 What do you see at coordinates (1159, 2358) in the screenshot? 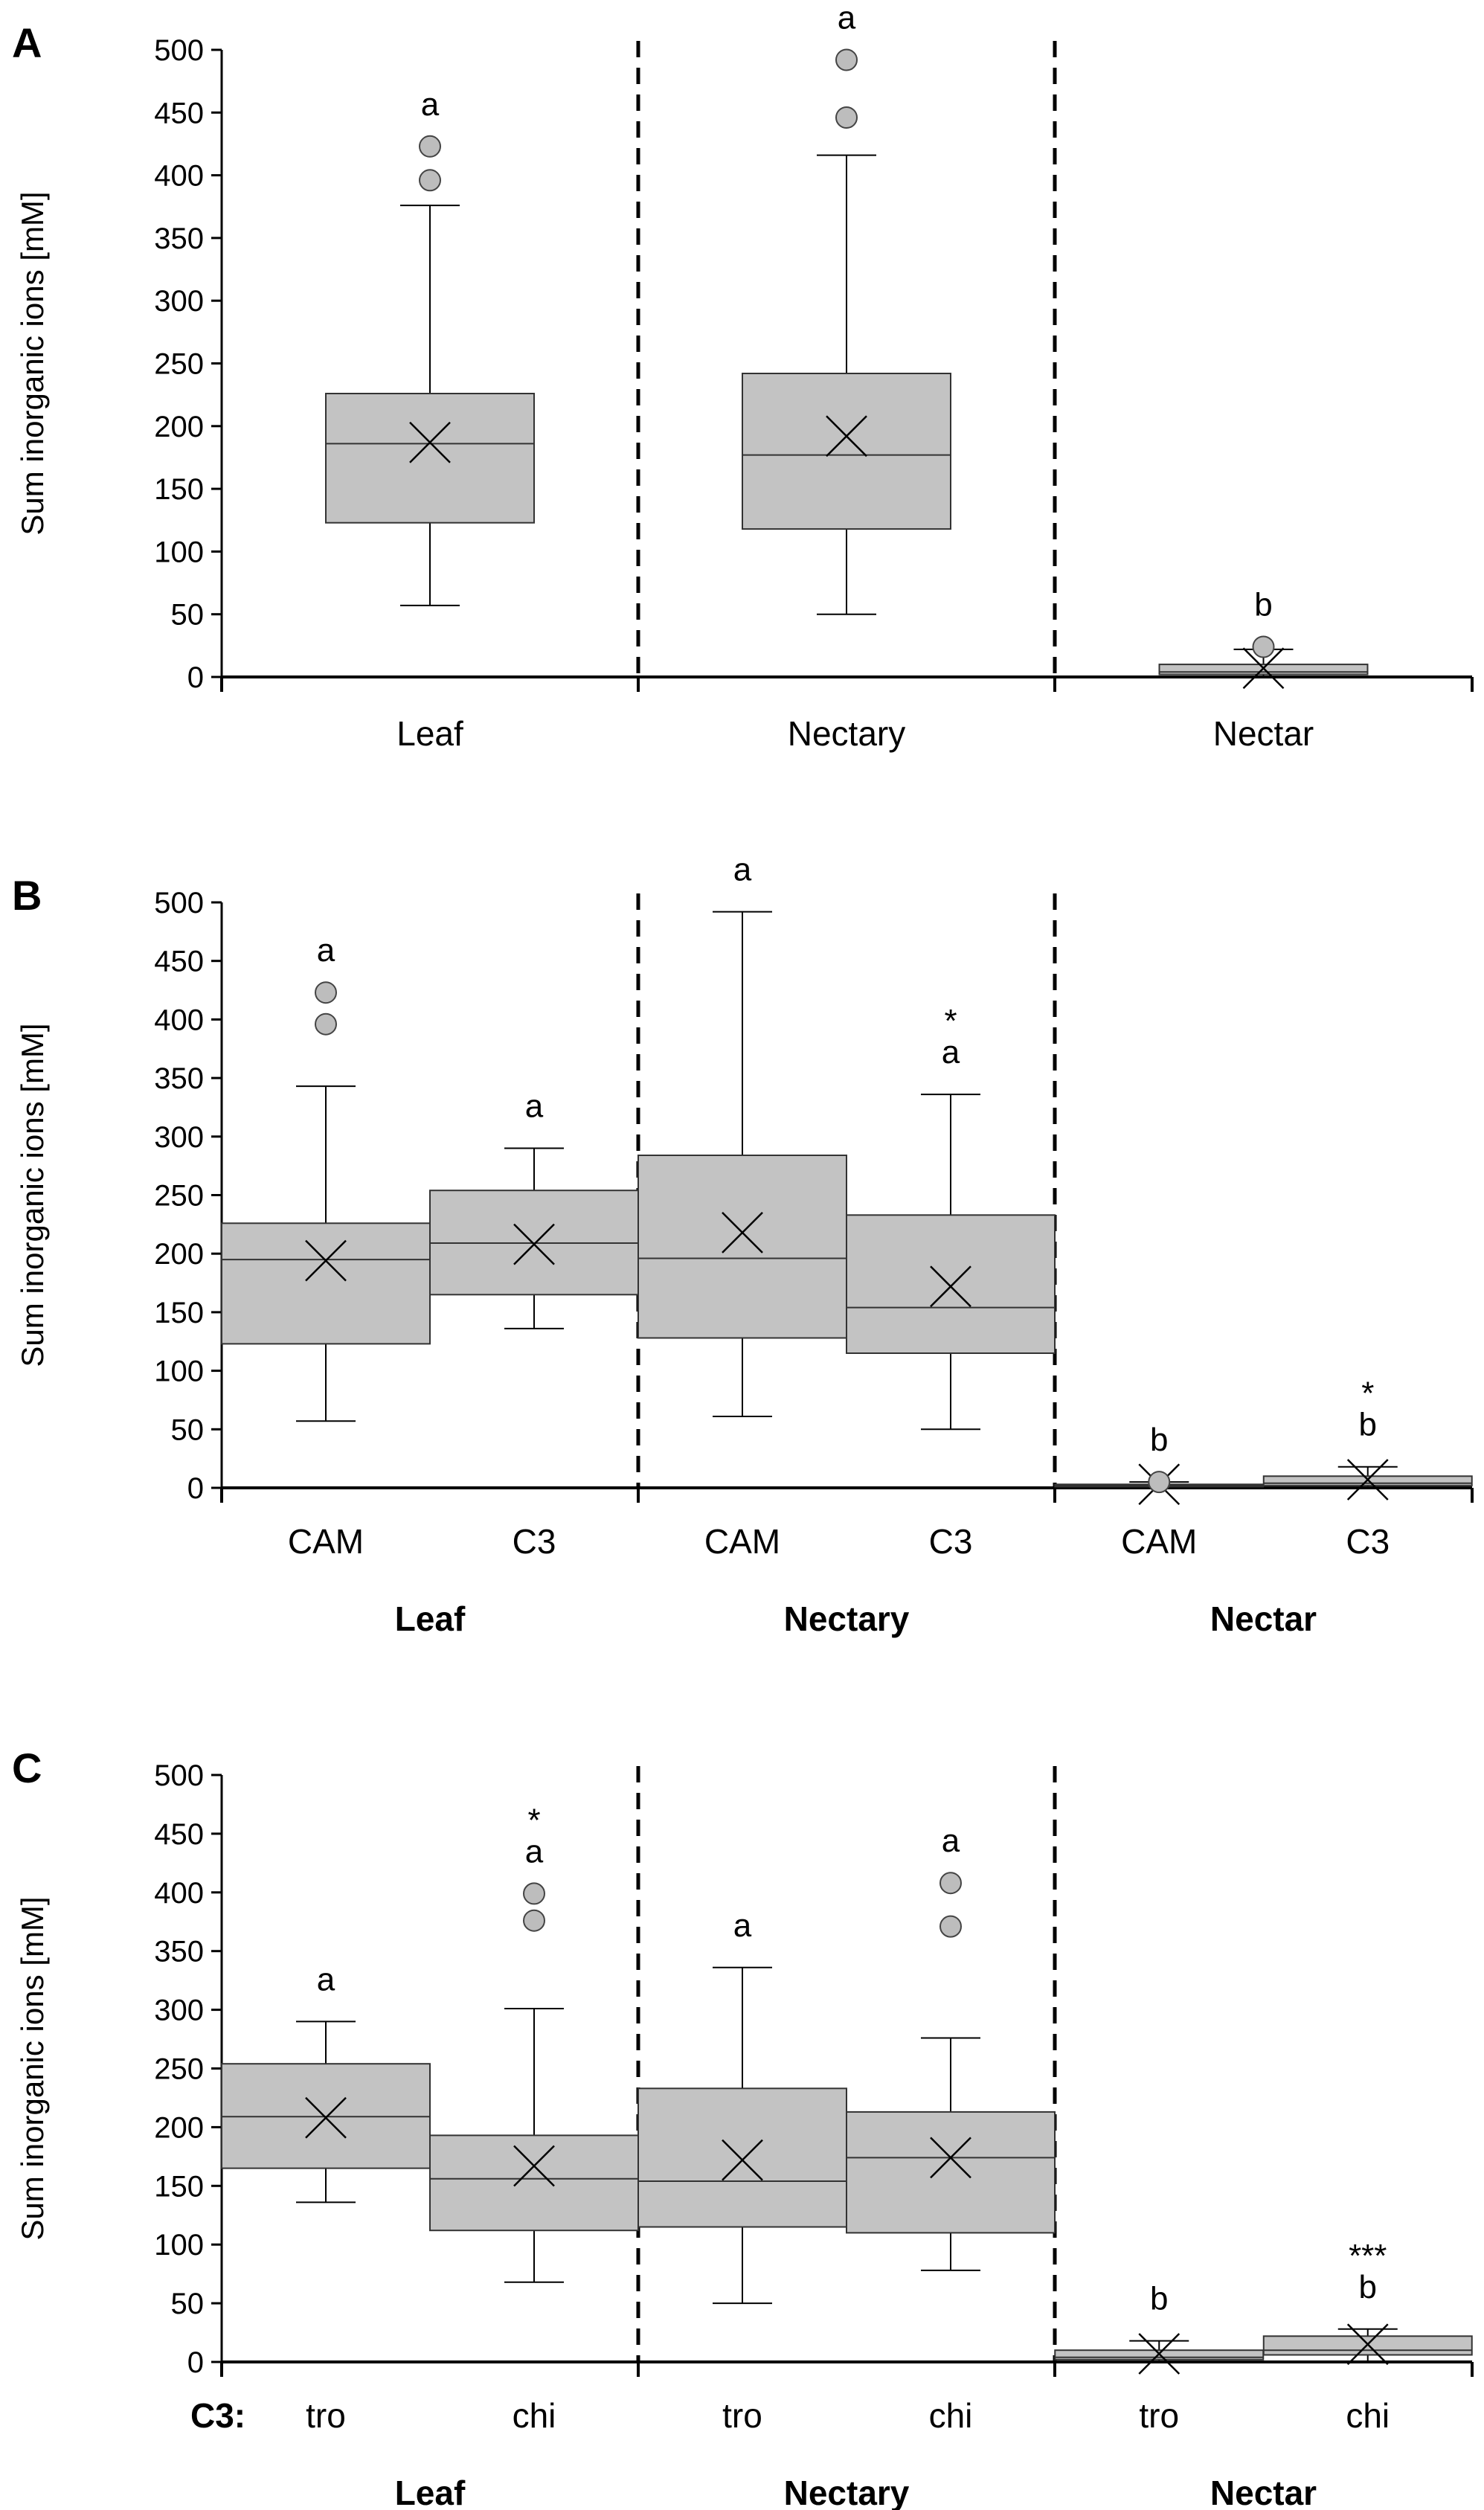
I see `box-tro: b tro` at bounding box center [1159, 2358].